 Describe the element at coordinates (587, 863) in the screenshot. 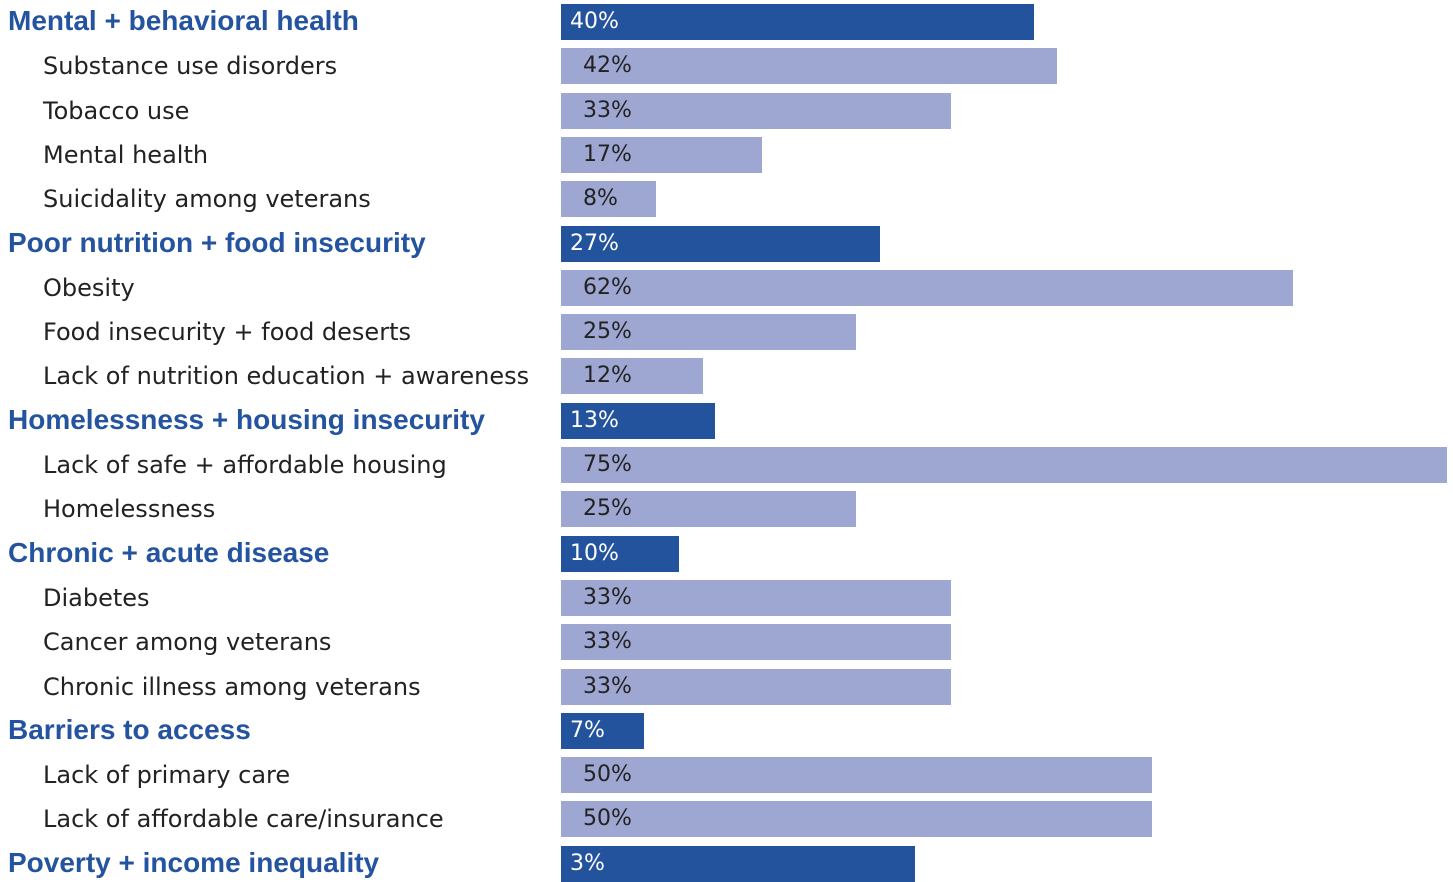

I see `bar-value-label: 3%` at that location.